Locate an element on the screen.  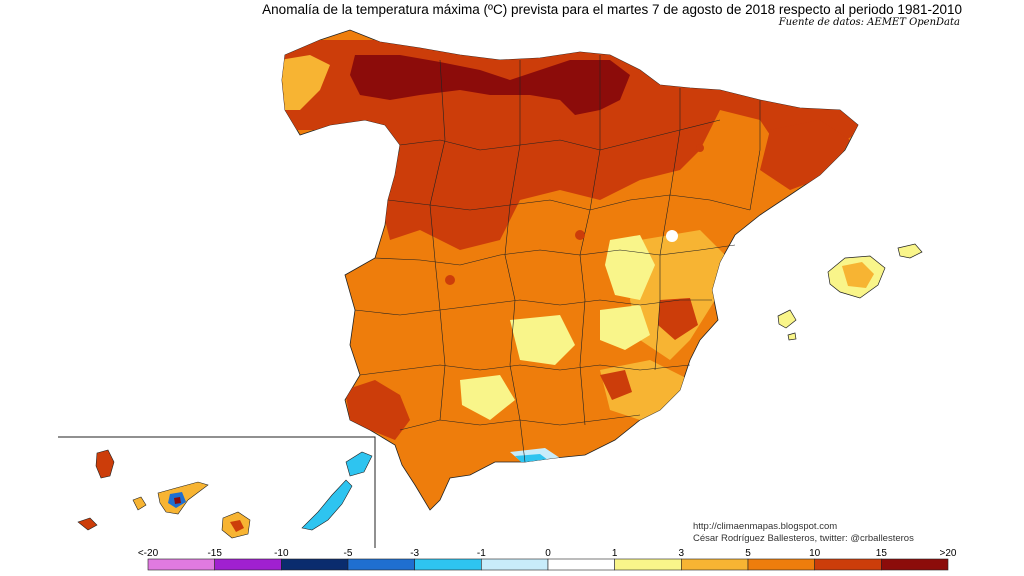
center-slight-zone is located at coordinates (630, 267).